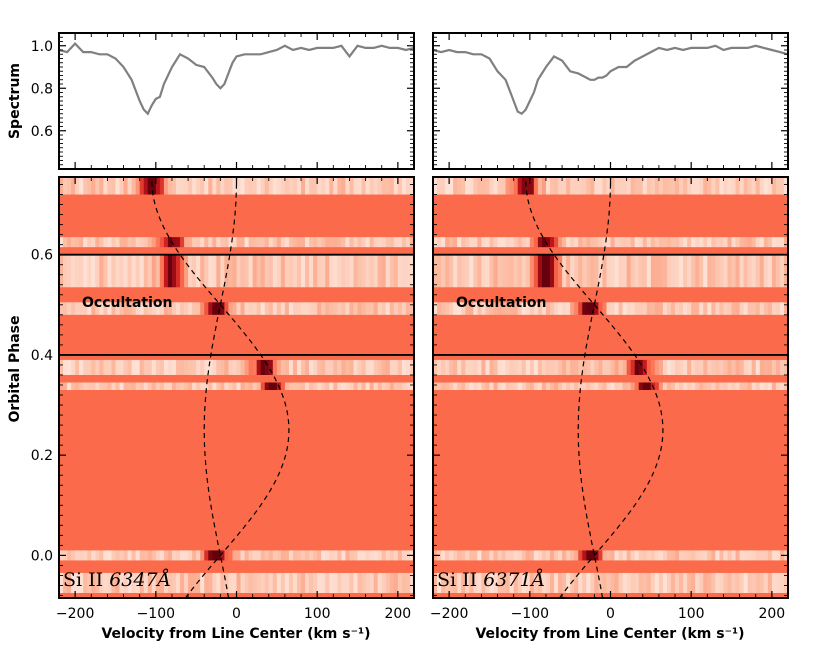 This screenshot has width=830, height=664. I want to click on x-axis-title-left: Velocity from Line Center (km s⁻¹), so click(235, 634).